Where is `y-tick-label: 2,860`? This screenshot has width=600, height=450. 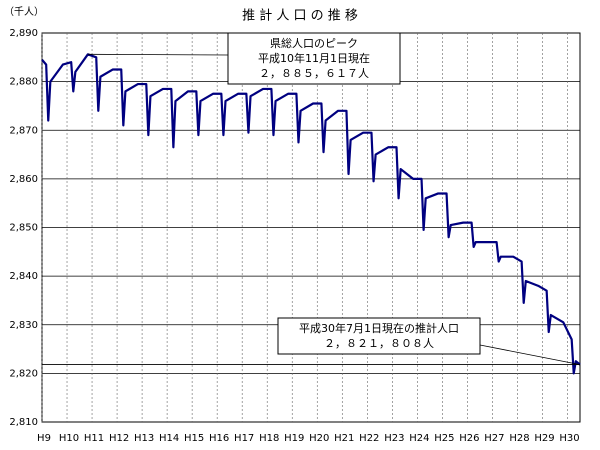
y-tick-label: 2,860 is located at coordinates (23, 179).